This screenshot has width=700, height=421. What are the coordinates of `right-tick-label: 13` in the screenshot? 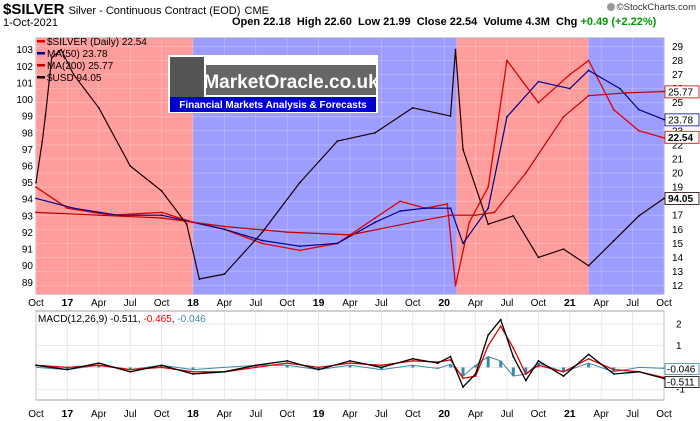 It's located at (678, 272).